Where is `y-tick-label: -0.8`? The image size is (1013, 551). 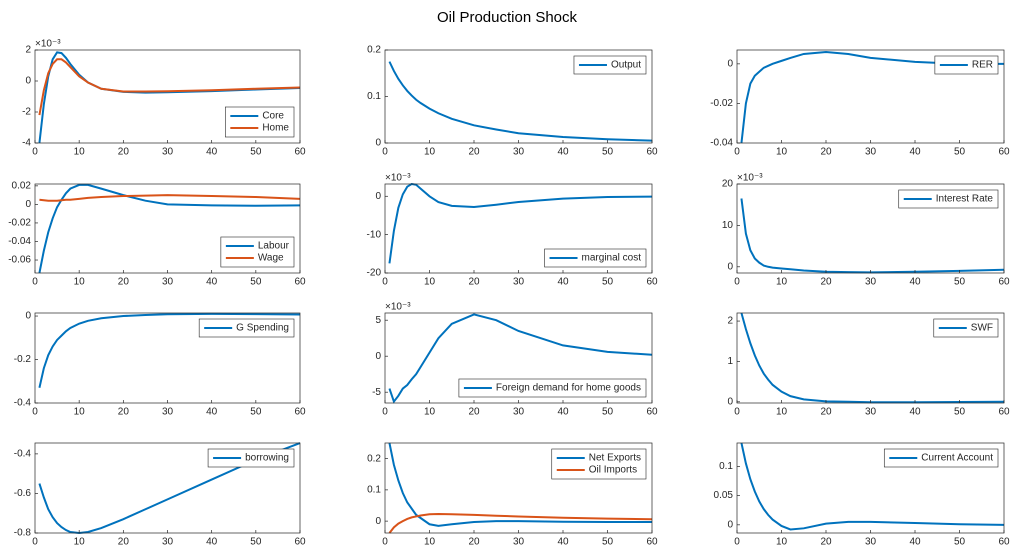
y-tick-label: -0.8 is located at coordinates (23, 533).